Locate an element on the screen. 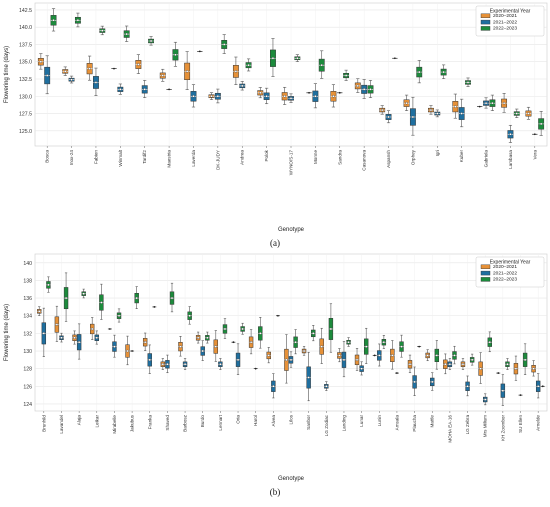 This screenshot has height=507, width=550. box-2022-2023-kuber is located at coordinates (468, 82).